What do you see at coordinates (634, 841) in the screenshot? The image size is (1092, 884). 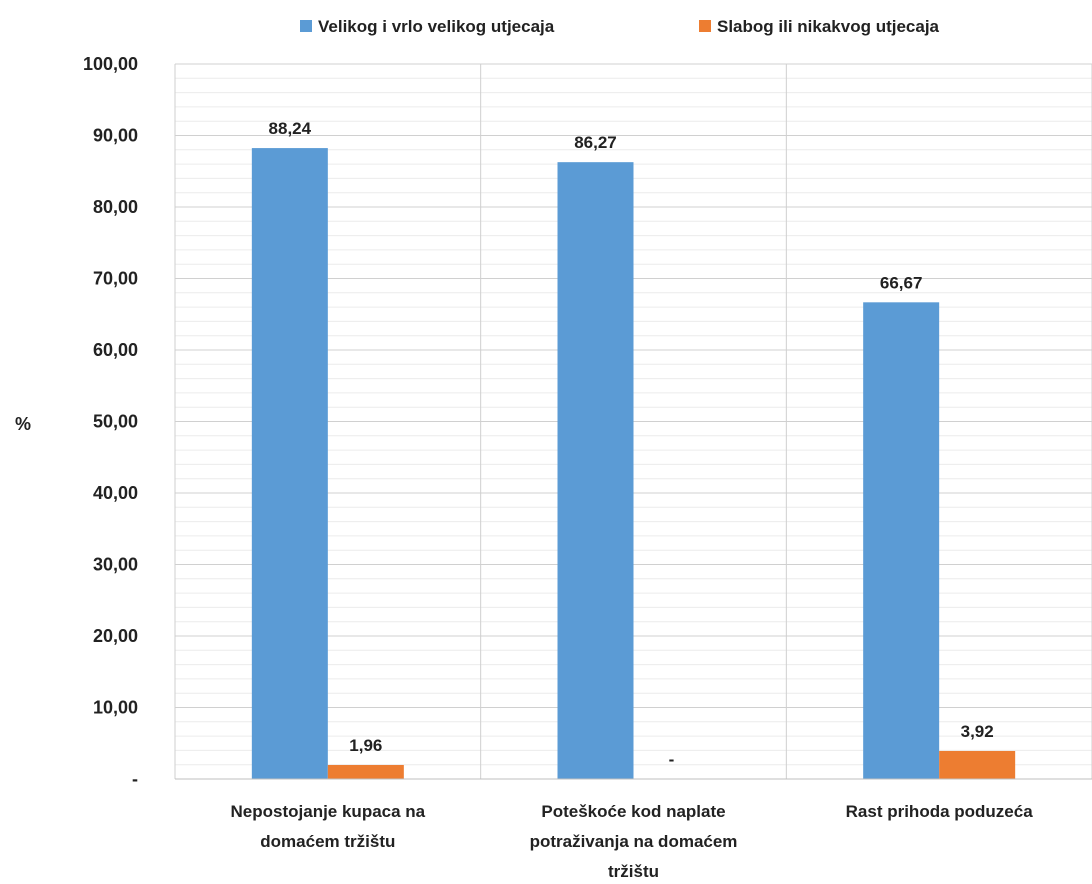 I see `x-tick-label: potraživanja na domaćem` at bounding box center [634, 841].